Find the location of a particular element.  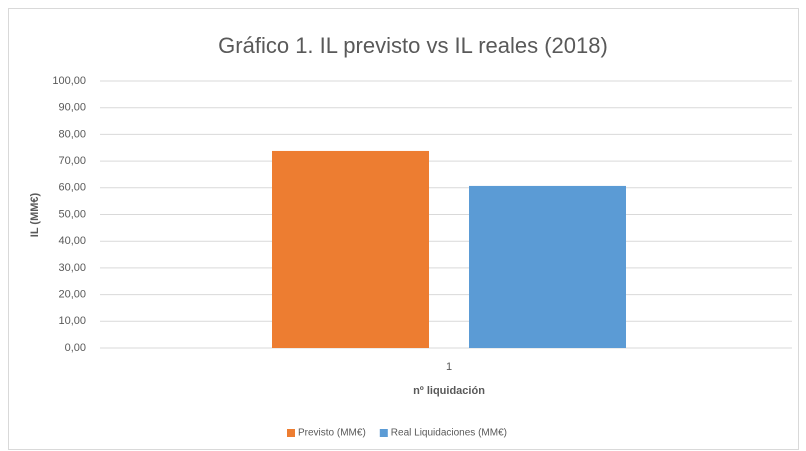

y-axis-label: IL (MM€) is located at coordinates (35, 214).